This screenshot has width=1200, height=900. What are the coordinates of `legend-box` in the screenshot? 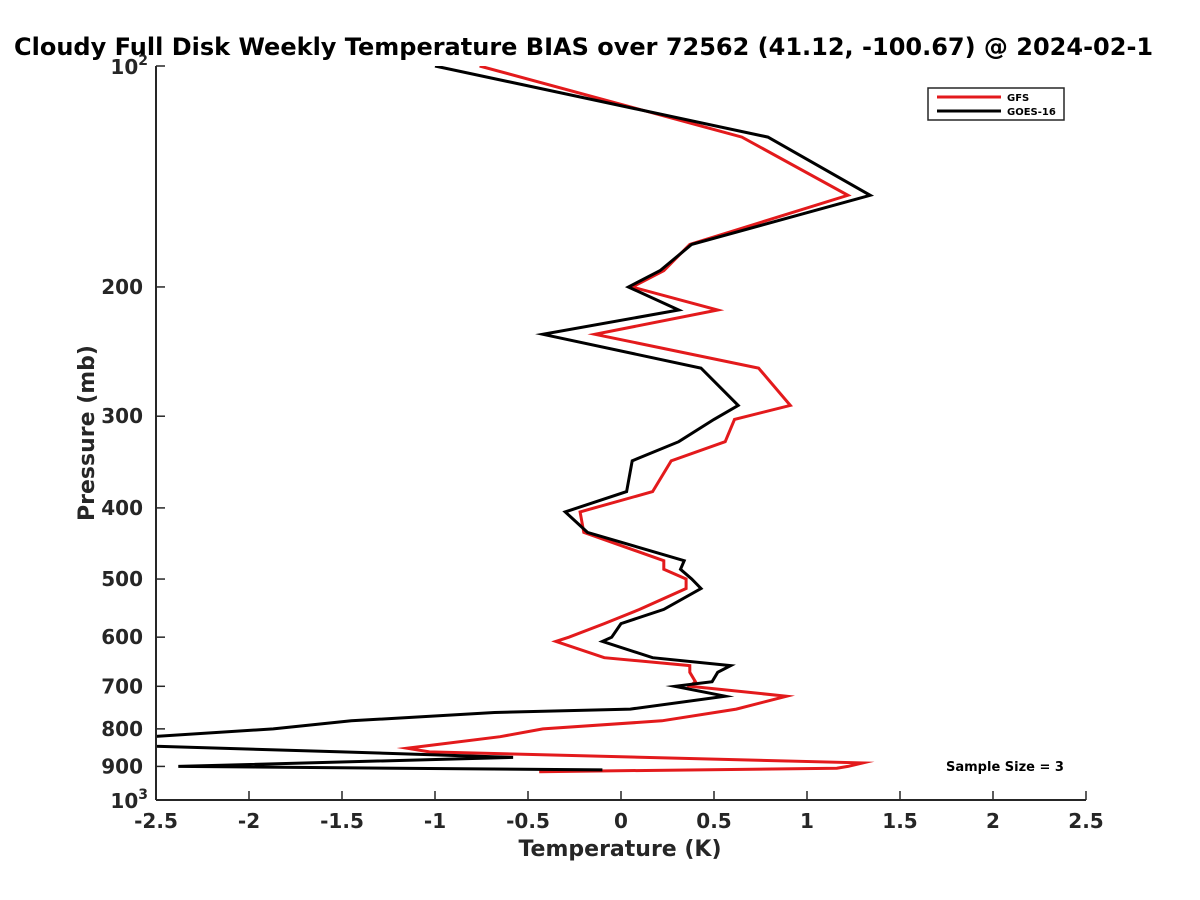 It's located at (996, 104).